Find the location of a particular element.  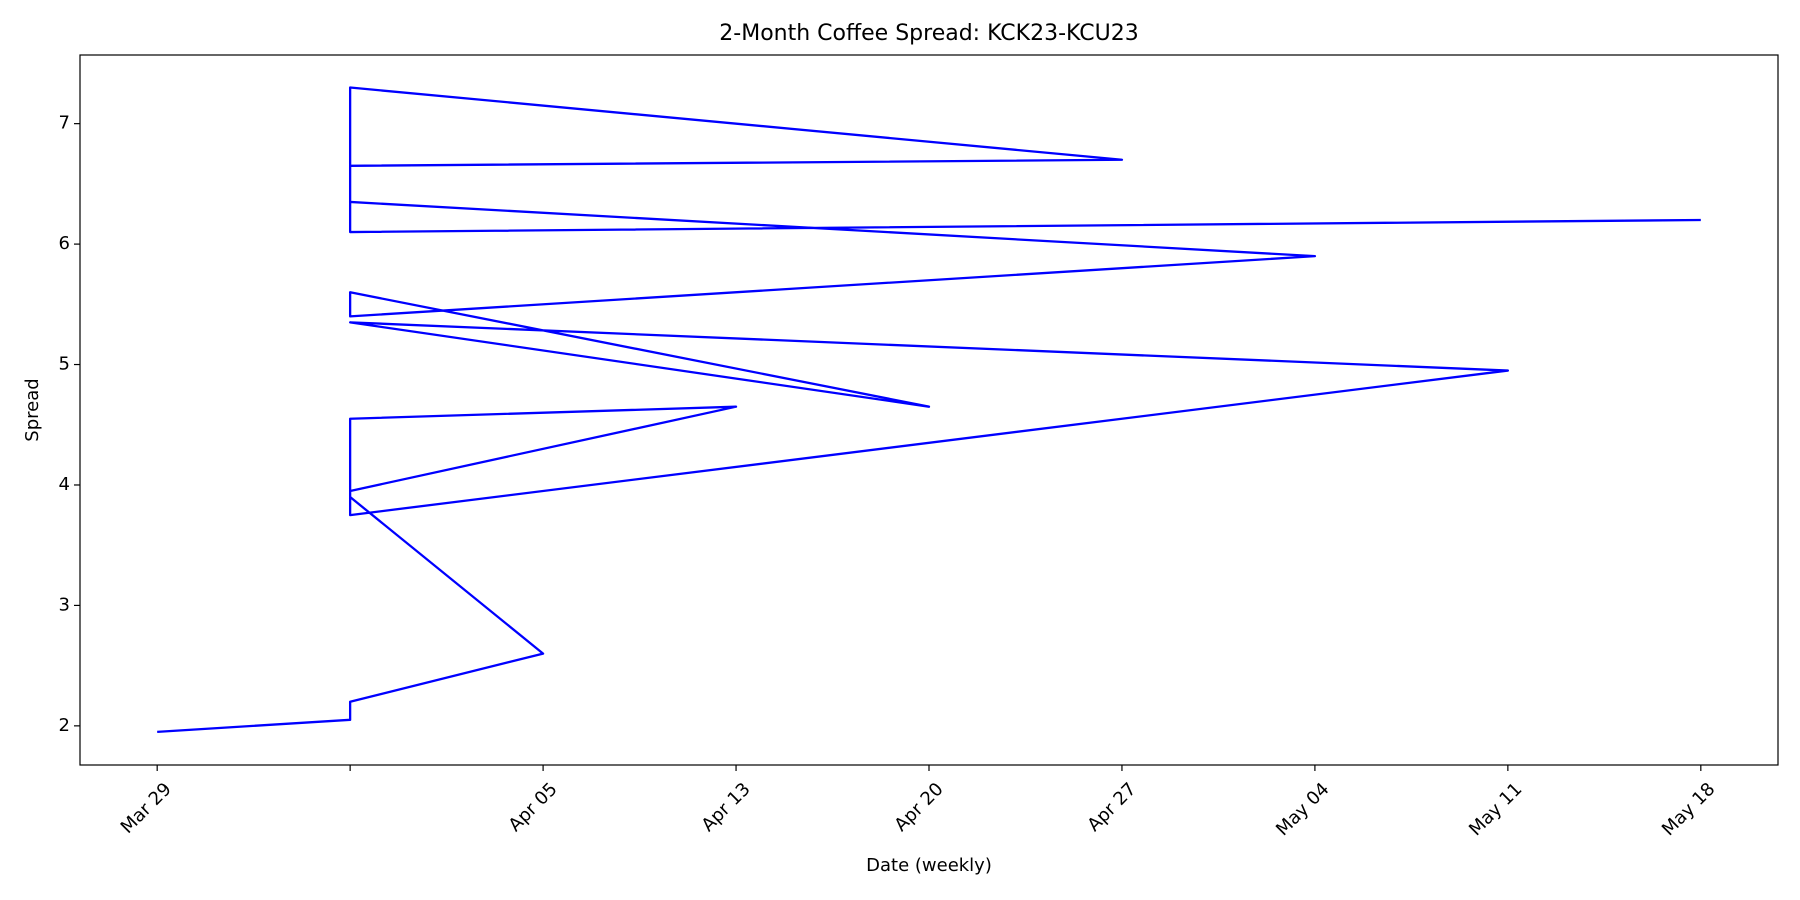

x-tick-label: Apr 05 is located at coordinates (533, 807).